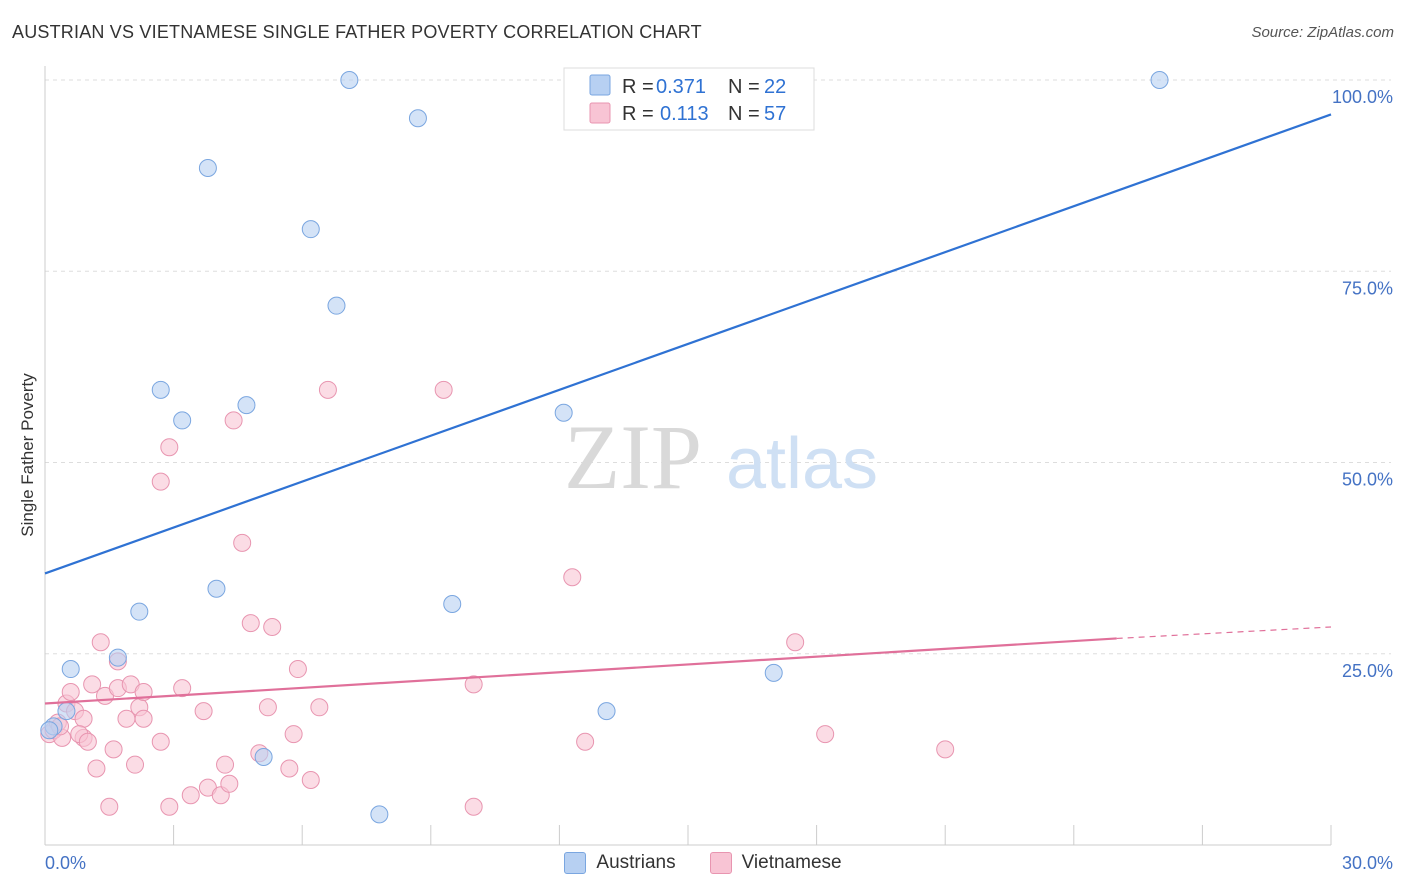 The height and width of the screenshot is (892, 1406). Describe the element at coordinates (580, 671) in the screenshot. I see `trend-line-vietnamese` at that location.